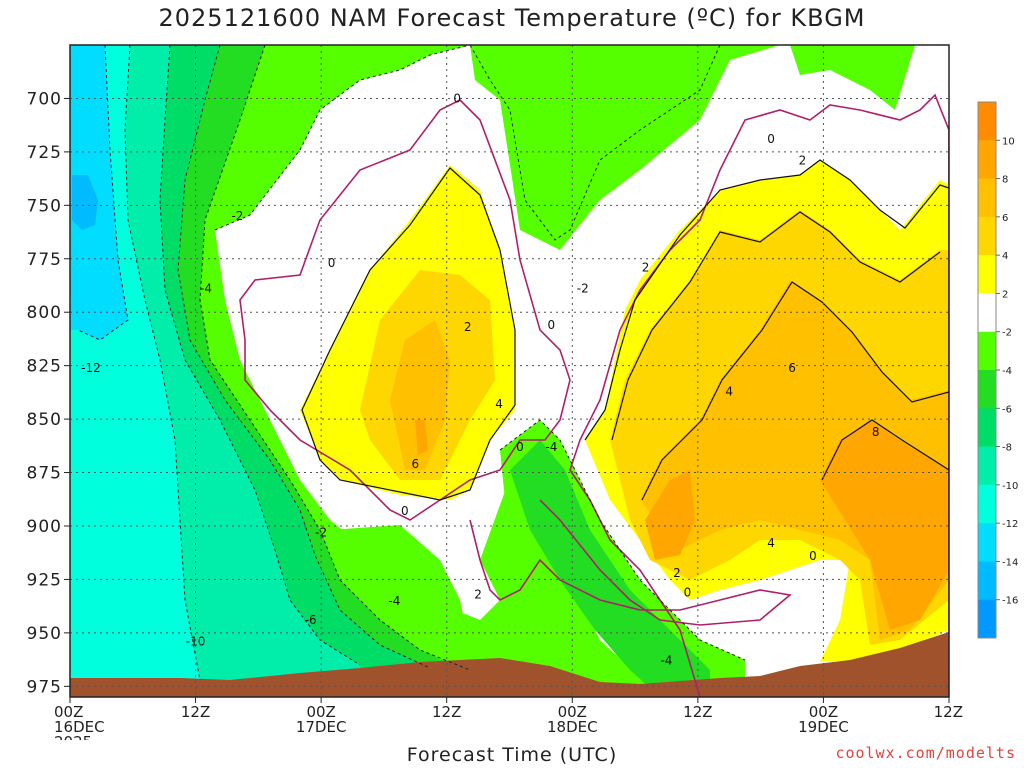 Image resolution: width=1024 pixels, height=768 pixels. I want to click on colorbar-label: -8, so click(1007, 448).